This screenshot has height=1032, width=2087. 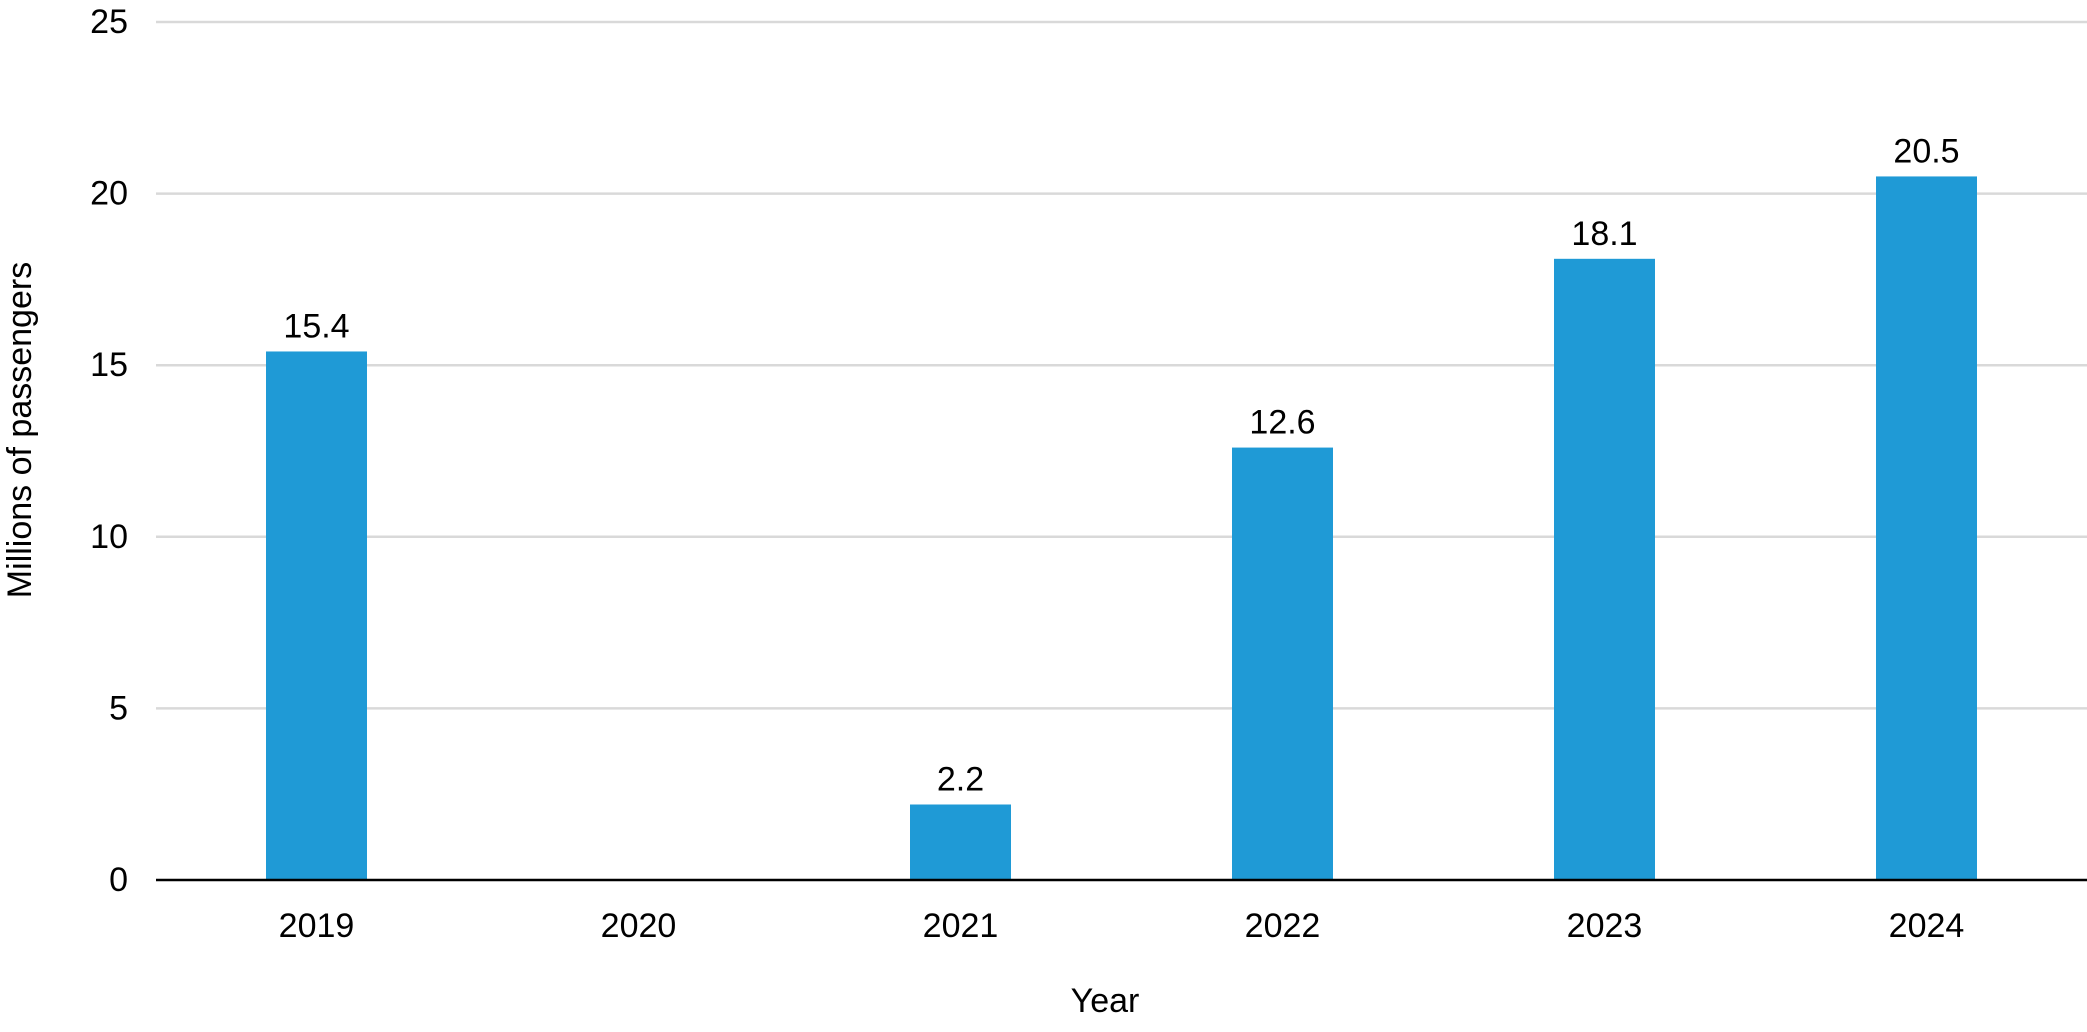 What do you see at coordinates (639, 926) in the screenshot?
I see `x-tick-label: 2020` at bounding box center [639, 926].